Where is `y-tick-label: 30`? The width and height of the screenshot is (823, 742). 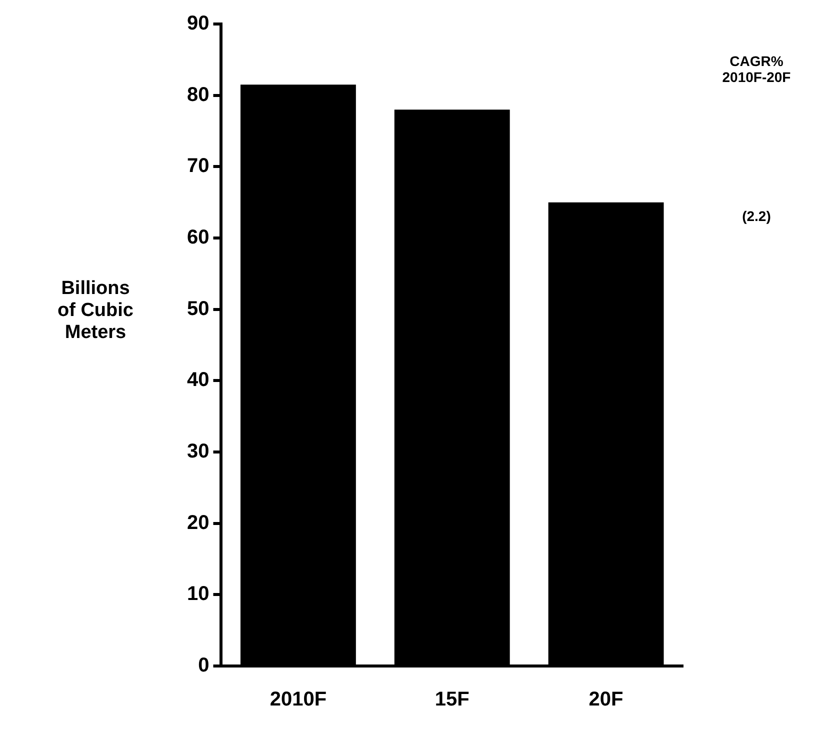
y-tick-label: 30 is located at coordinates (198, 451).